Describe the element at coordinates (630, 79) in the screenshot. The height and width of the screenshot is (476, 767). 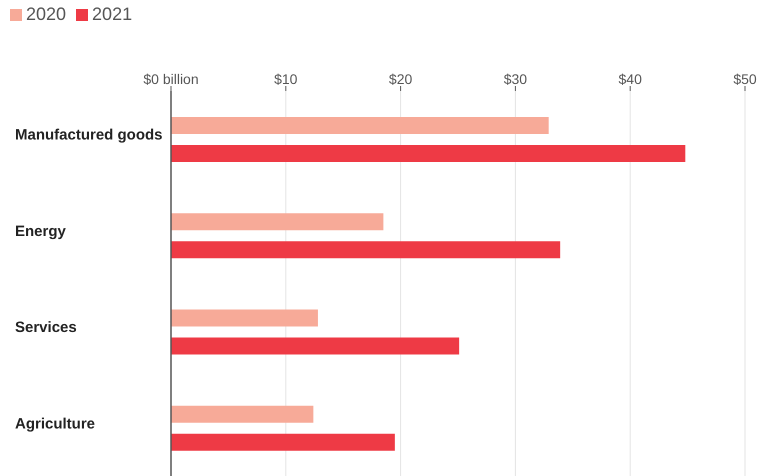
I see `x-tick-label: $40` at that location.